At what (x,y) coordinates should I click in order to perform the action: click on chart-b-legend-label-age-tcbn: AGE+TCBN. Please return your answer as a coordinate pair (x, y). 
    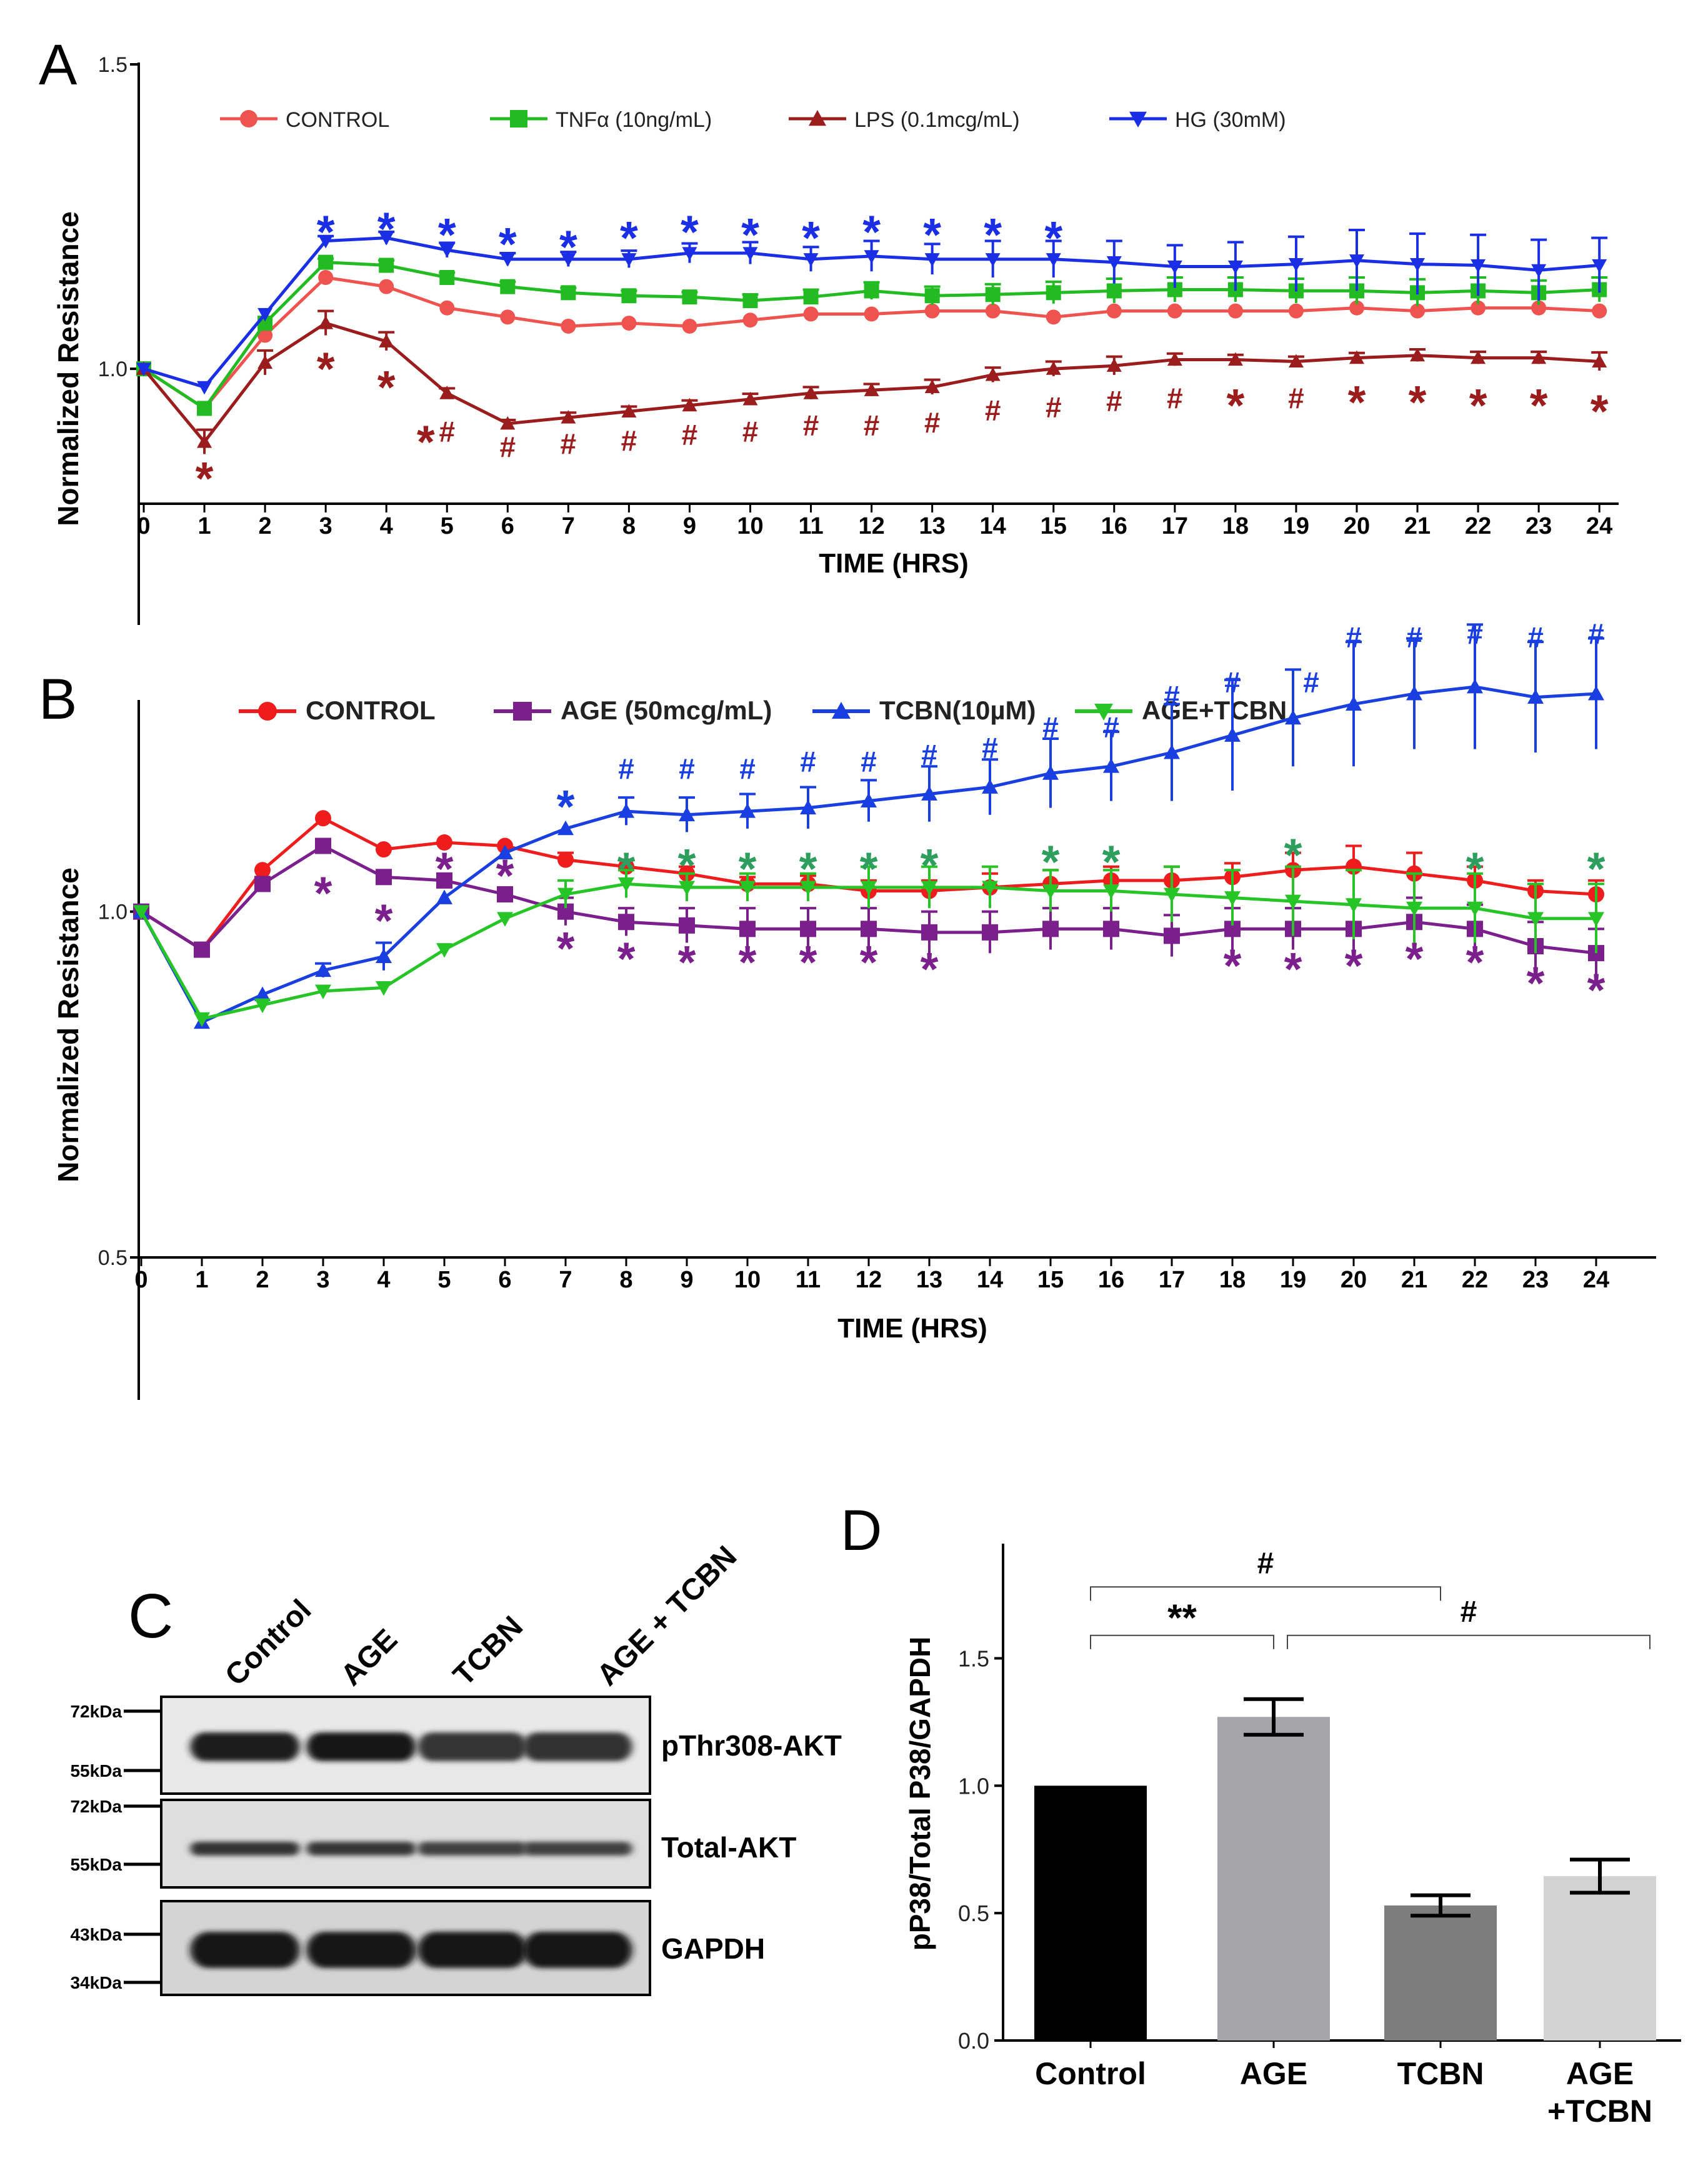
    Looking at the image, I should click on (1214, 711).